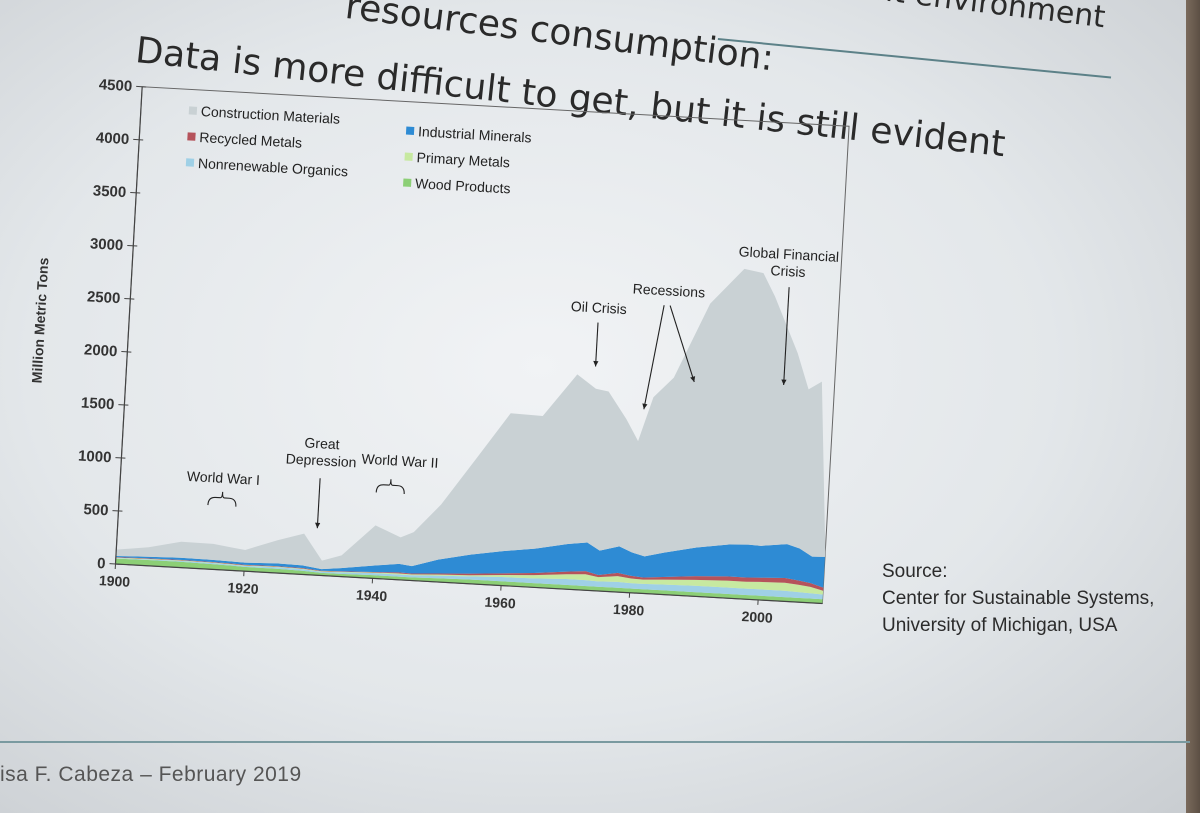  I want to click on annotation-world-war-i: World War I, so click(223, 478).